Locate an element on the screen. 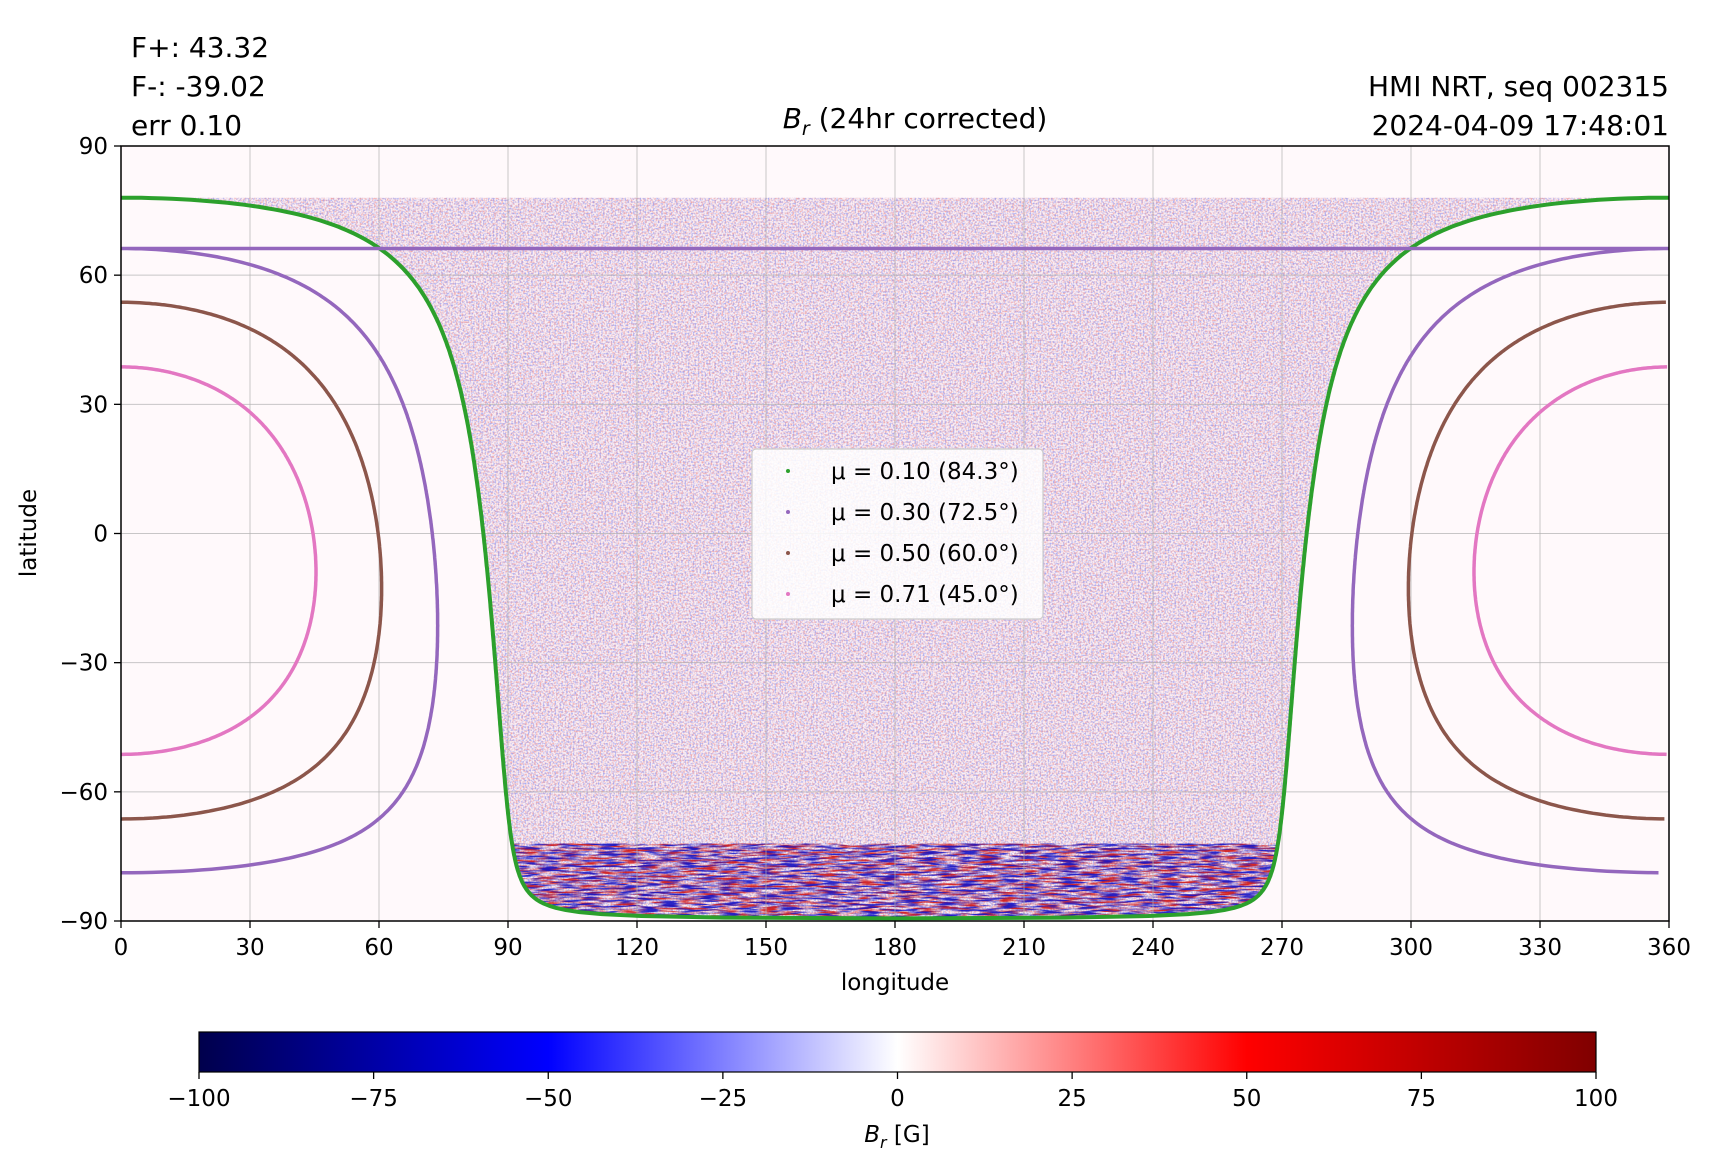 The height and width of the screenshot is (1152, 1728). colorbar: −100 −75 −50 −25 0 25 50 75 100 Br [G] is located at coordinates (892, 1091).